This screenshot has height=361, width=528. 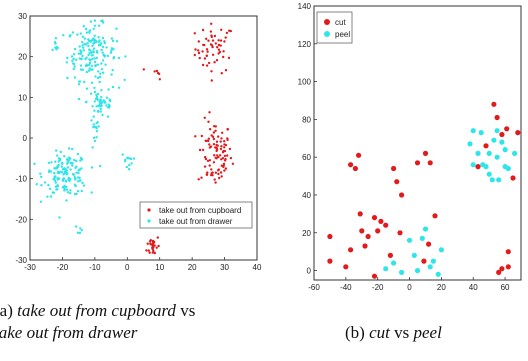 What do you see at coordinates (306, 233) in the screenshot?
I see `y-tick-label: 20` at bounding box center [306, 233].